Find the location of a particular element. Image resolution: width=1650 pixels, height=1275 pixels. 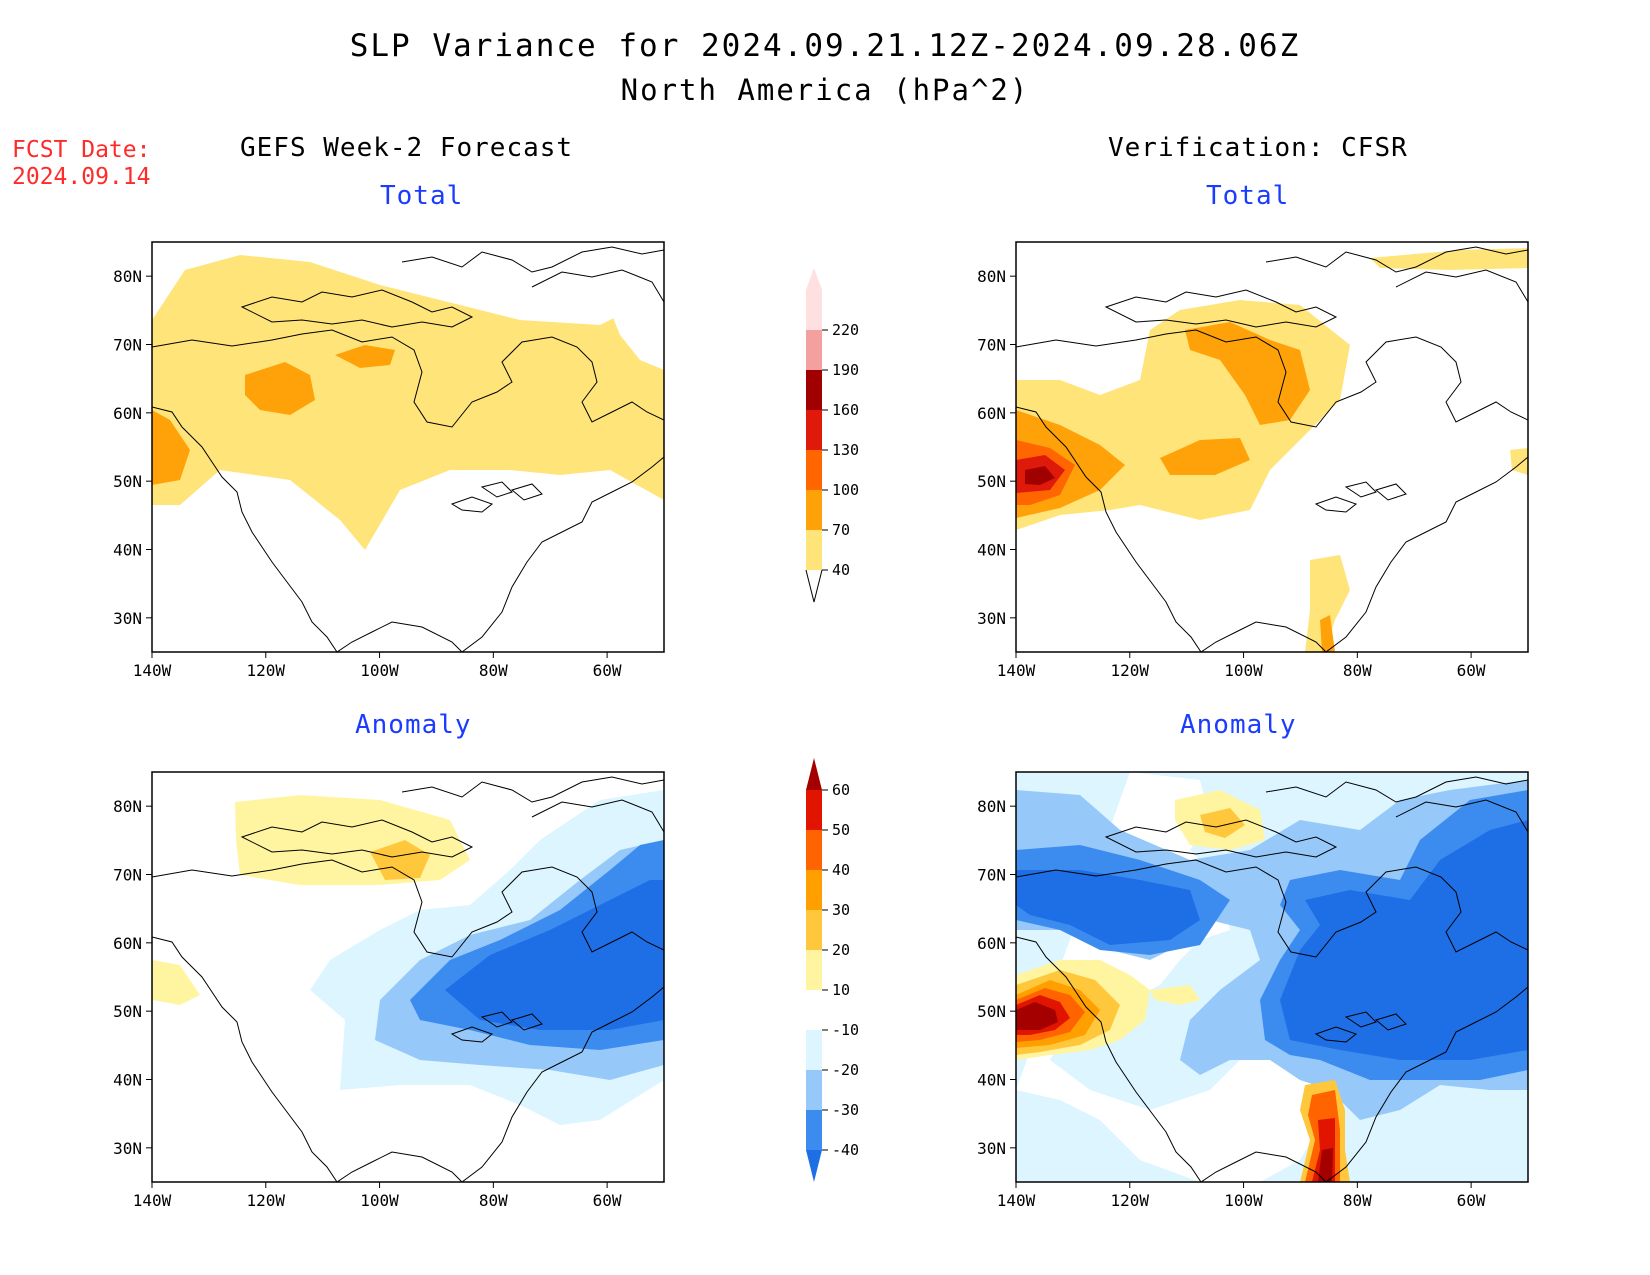

chart-subtitle: North America (hPa^2) is located at coordinates (825, 90).